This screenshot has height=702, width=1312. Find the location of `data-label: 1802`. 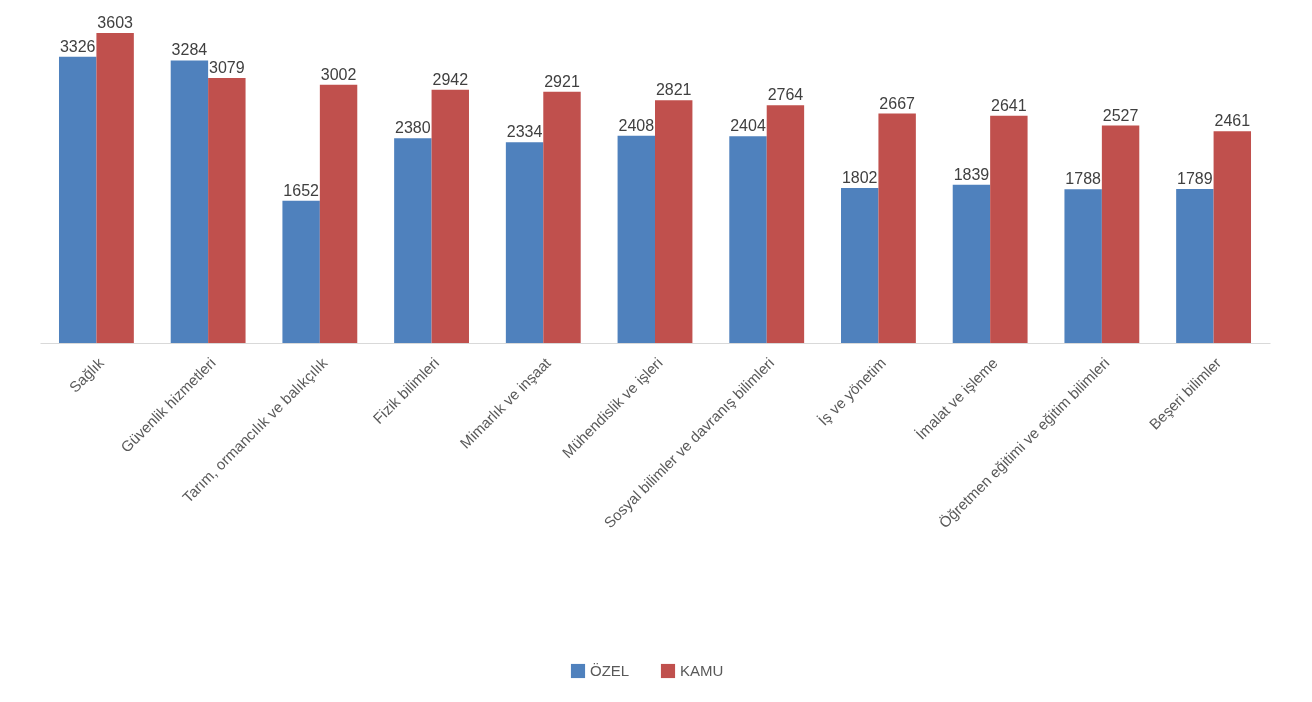

data-label: 1802 is located at coordinates (859, 177).